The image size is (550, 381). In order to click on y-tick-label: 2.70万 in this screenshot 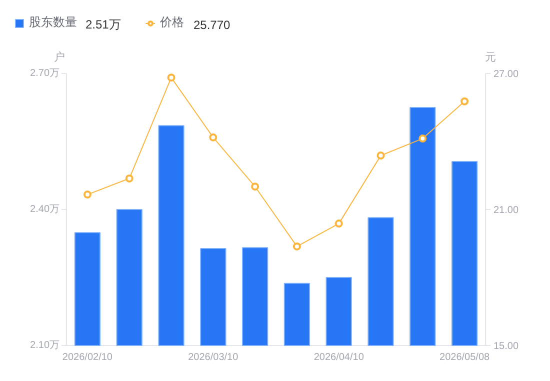, I will do `click(45, 73)`.